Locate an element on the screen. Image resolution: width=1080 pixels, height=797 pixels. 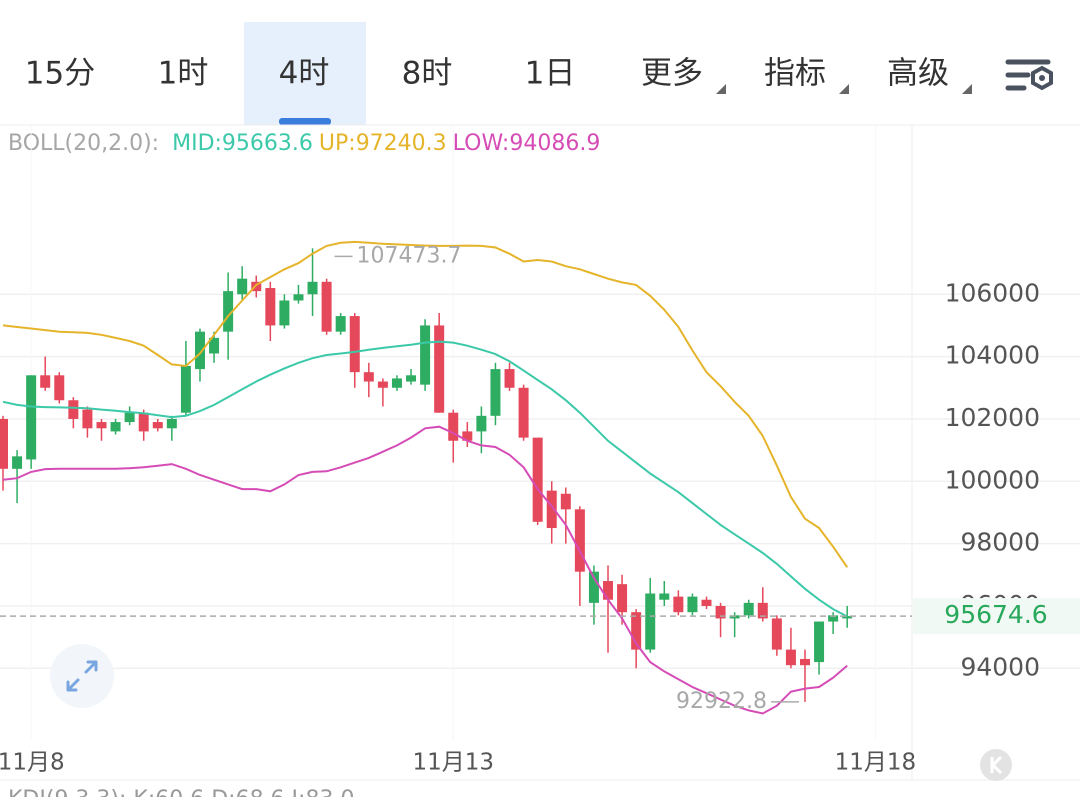
min-label: 92922.8 is located at coordinates (721, 701).